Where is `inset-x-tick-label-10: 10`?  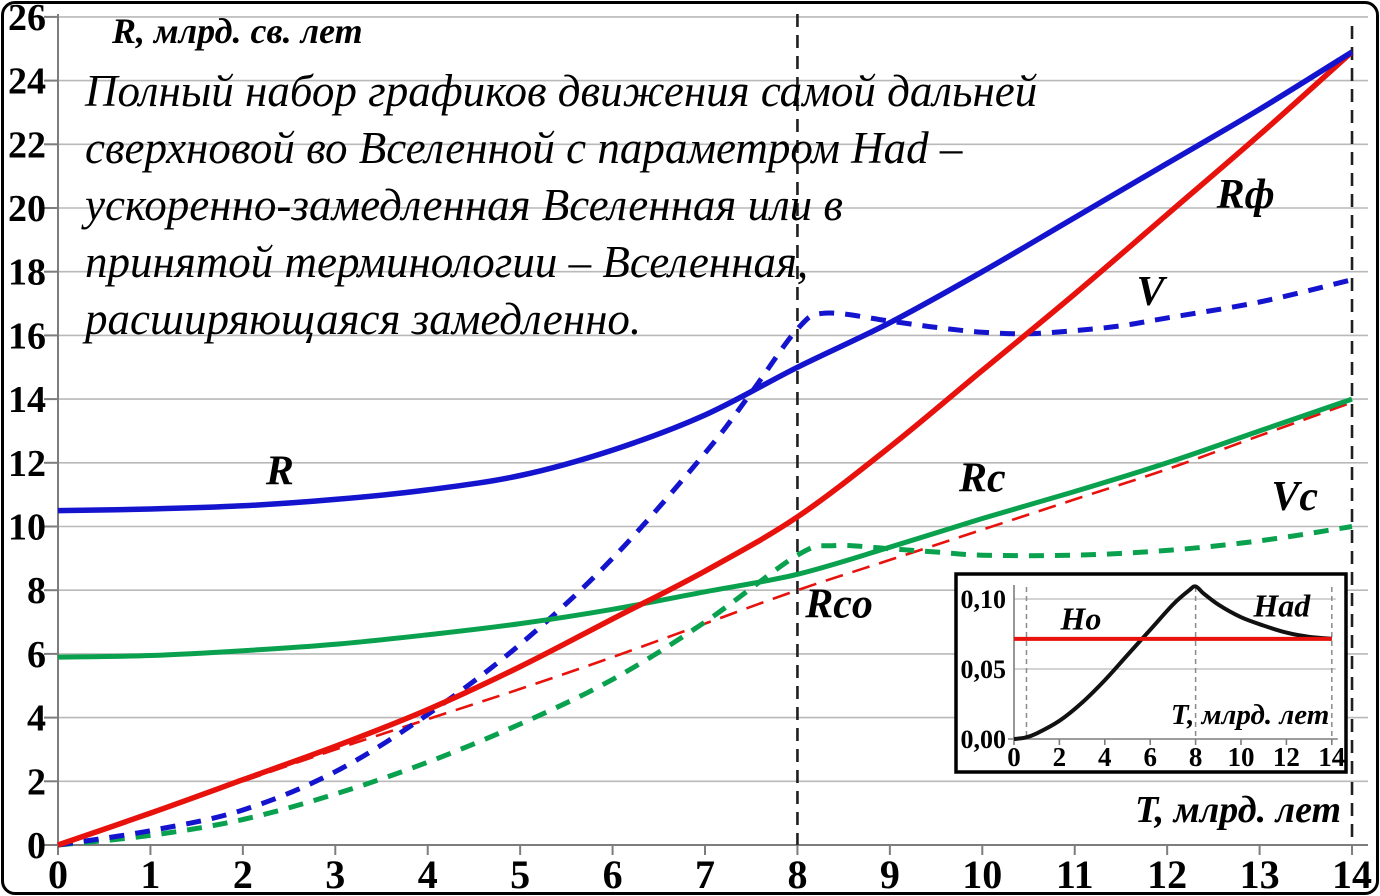
inset-x-tick-label-10: 10 is located at coordinates (1241, 757).